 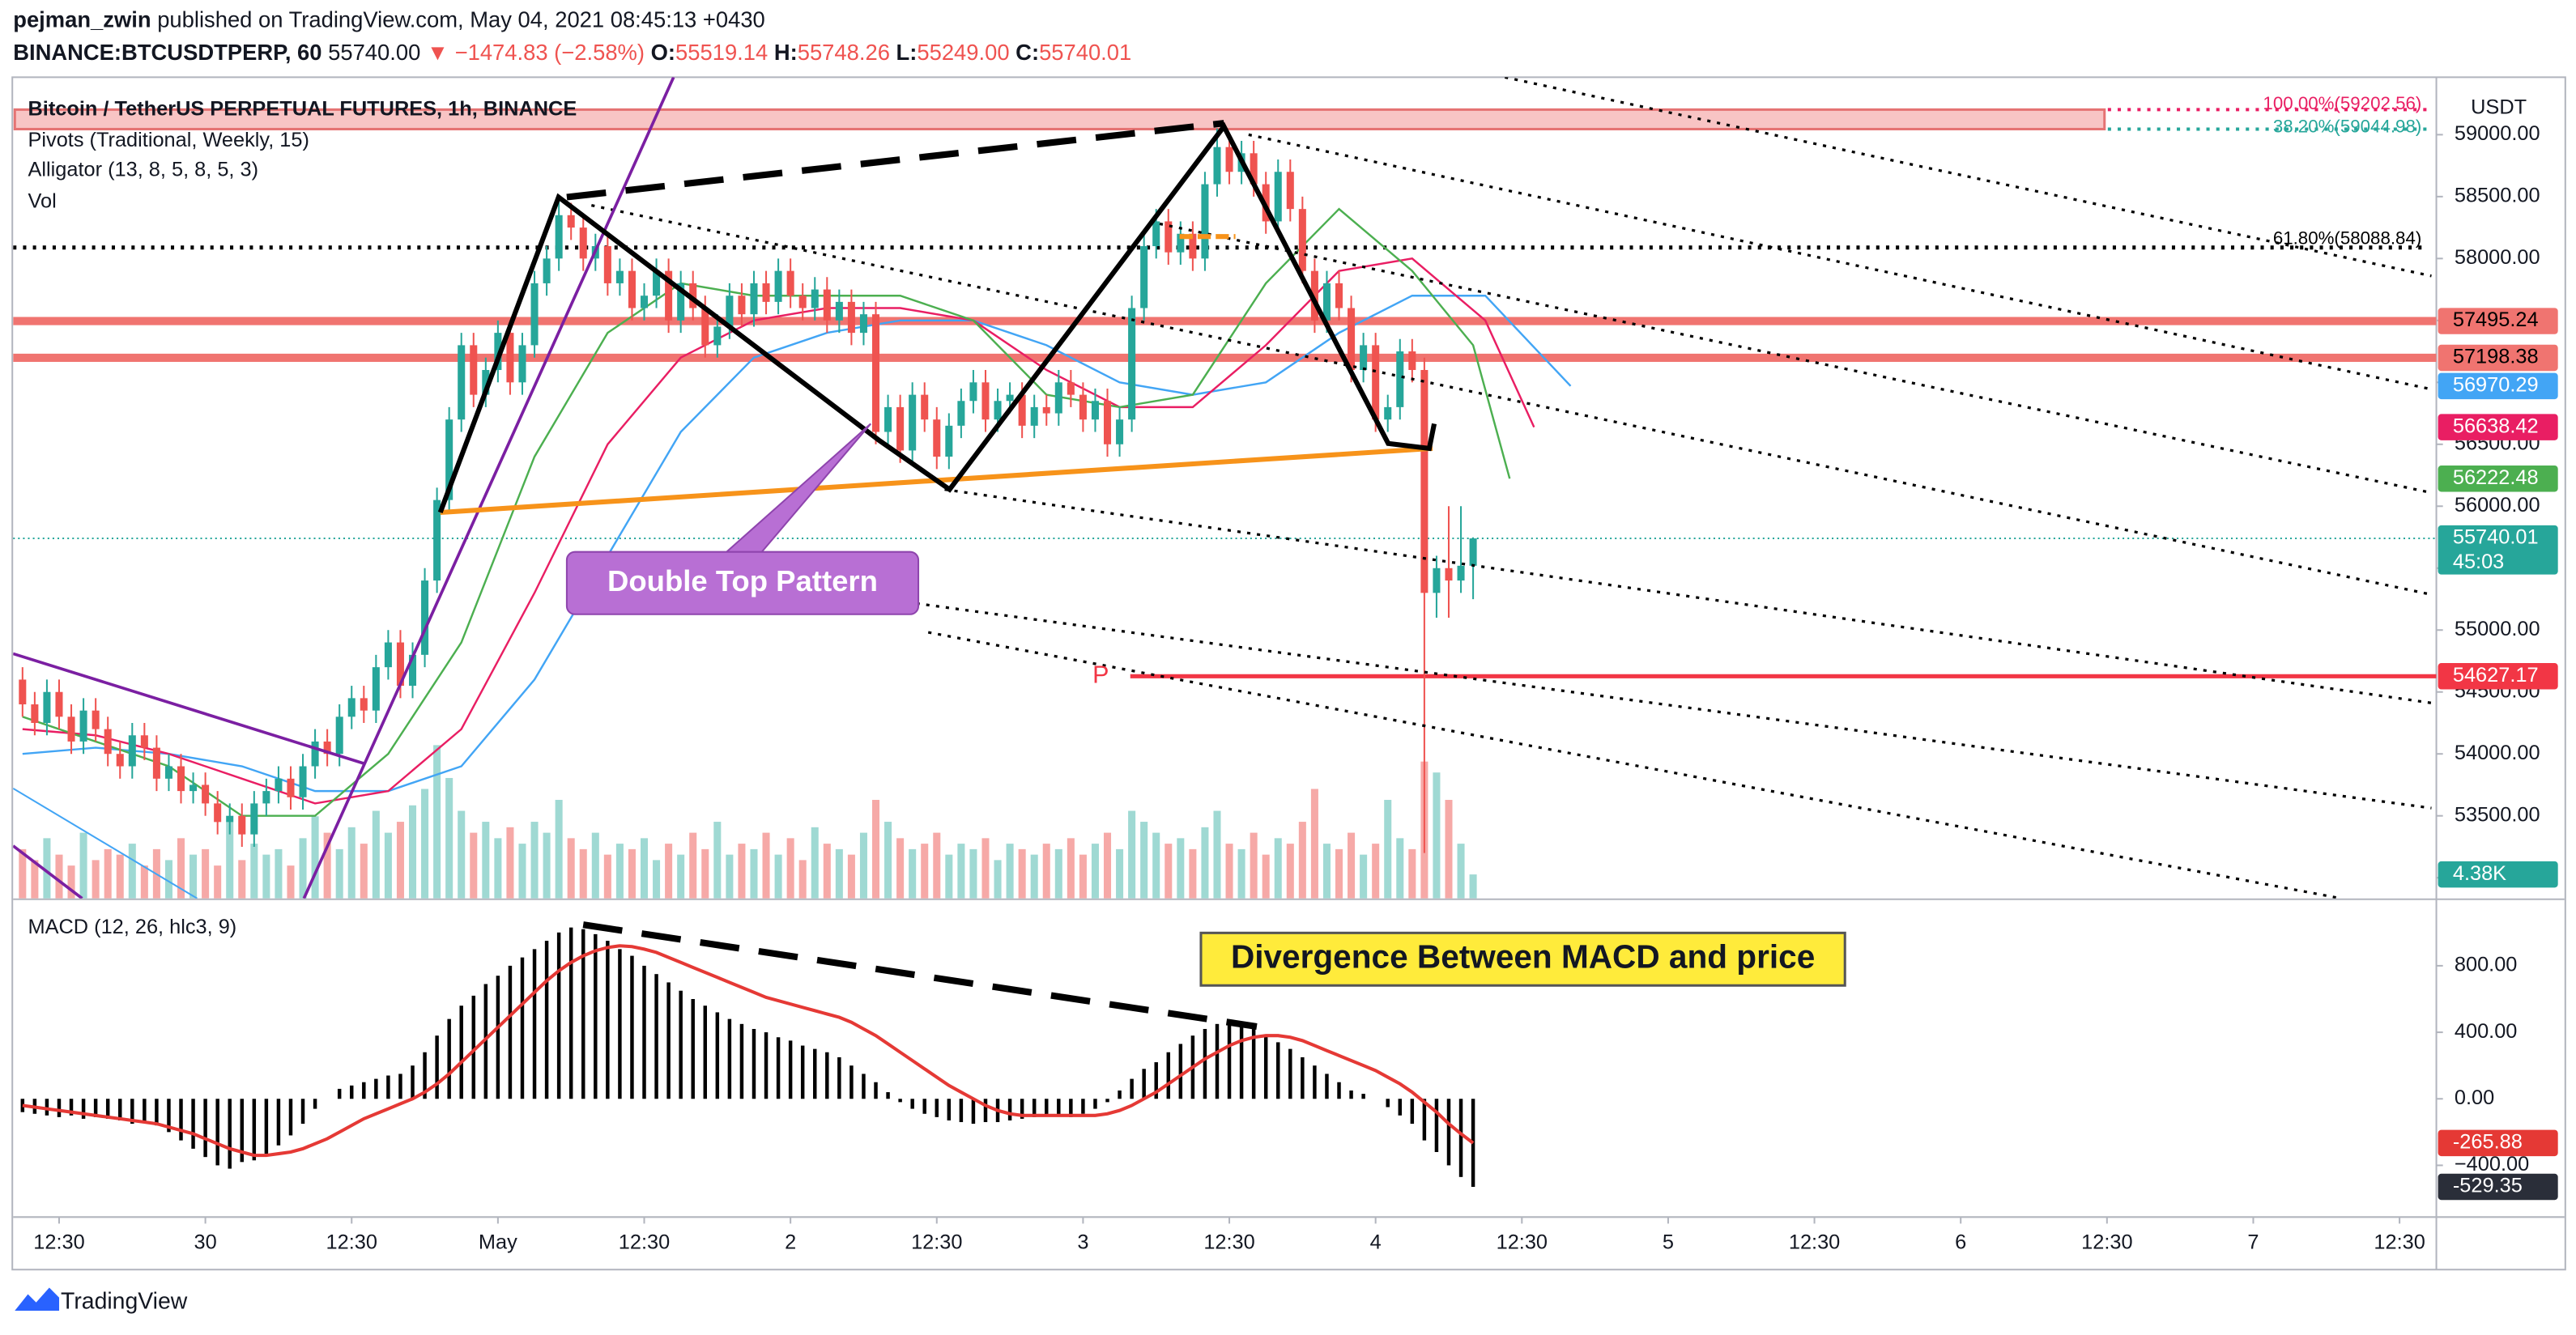 I want to click on change: ▼ −1474.83 (−2.58%), so click(x=536, y=52).